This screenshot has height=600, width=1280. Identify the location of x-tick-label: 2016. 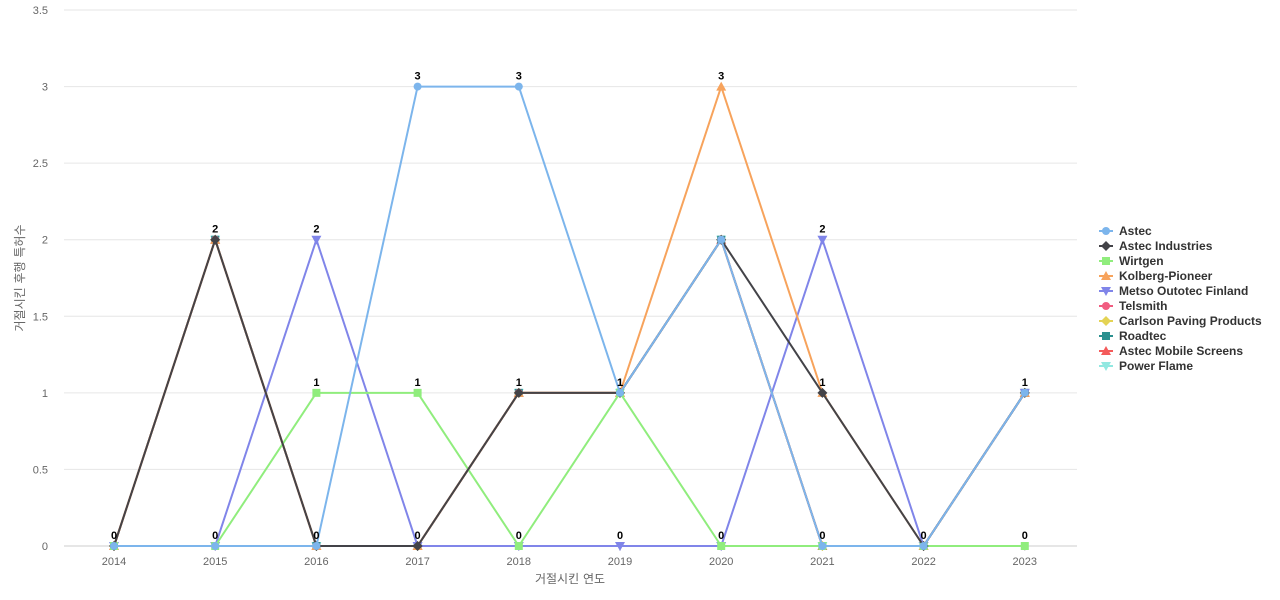
(316, 562).